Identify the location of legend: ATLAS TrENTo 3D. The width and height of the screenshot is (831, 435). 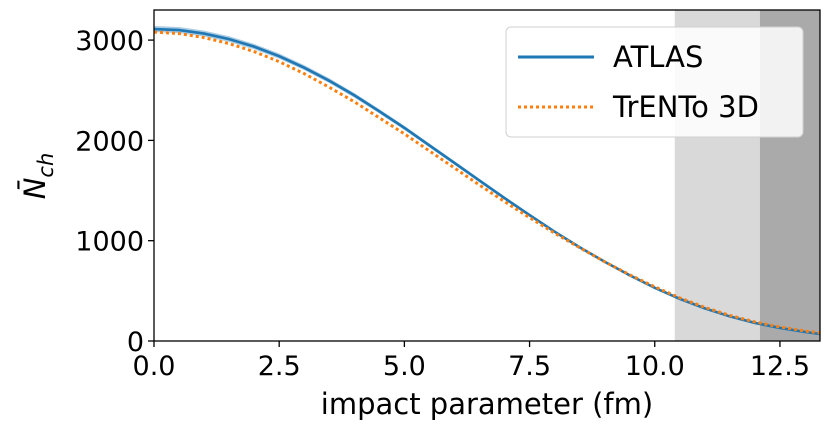
(654, 82).